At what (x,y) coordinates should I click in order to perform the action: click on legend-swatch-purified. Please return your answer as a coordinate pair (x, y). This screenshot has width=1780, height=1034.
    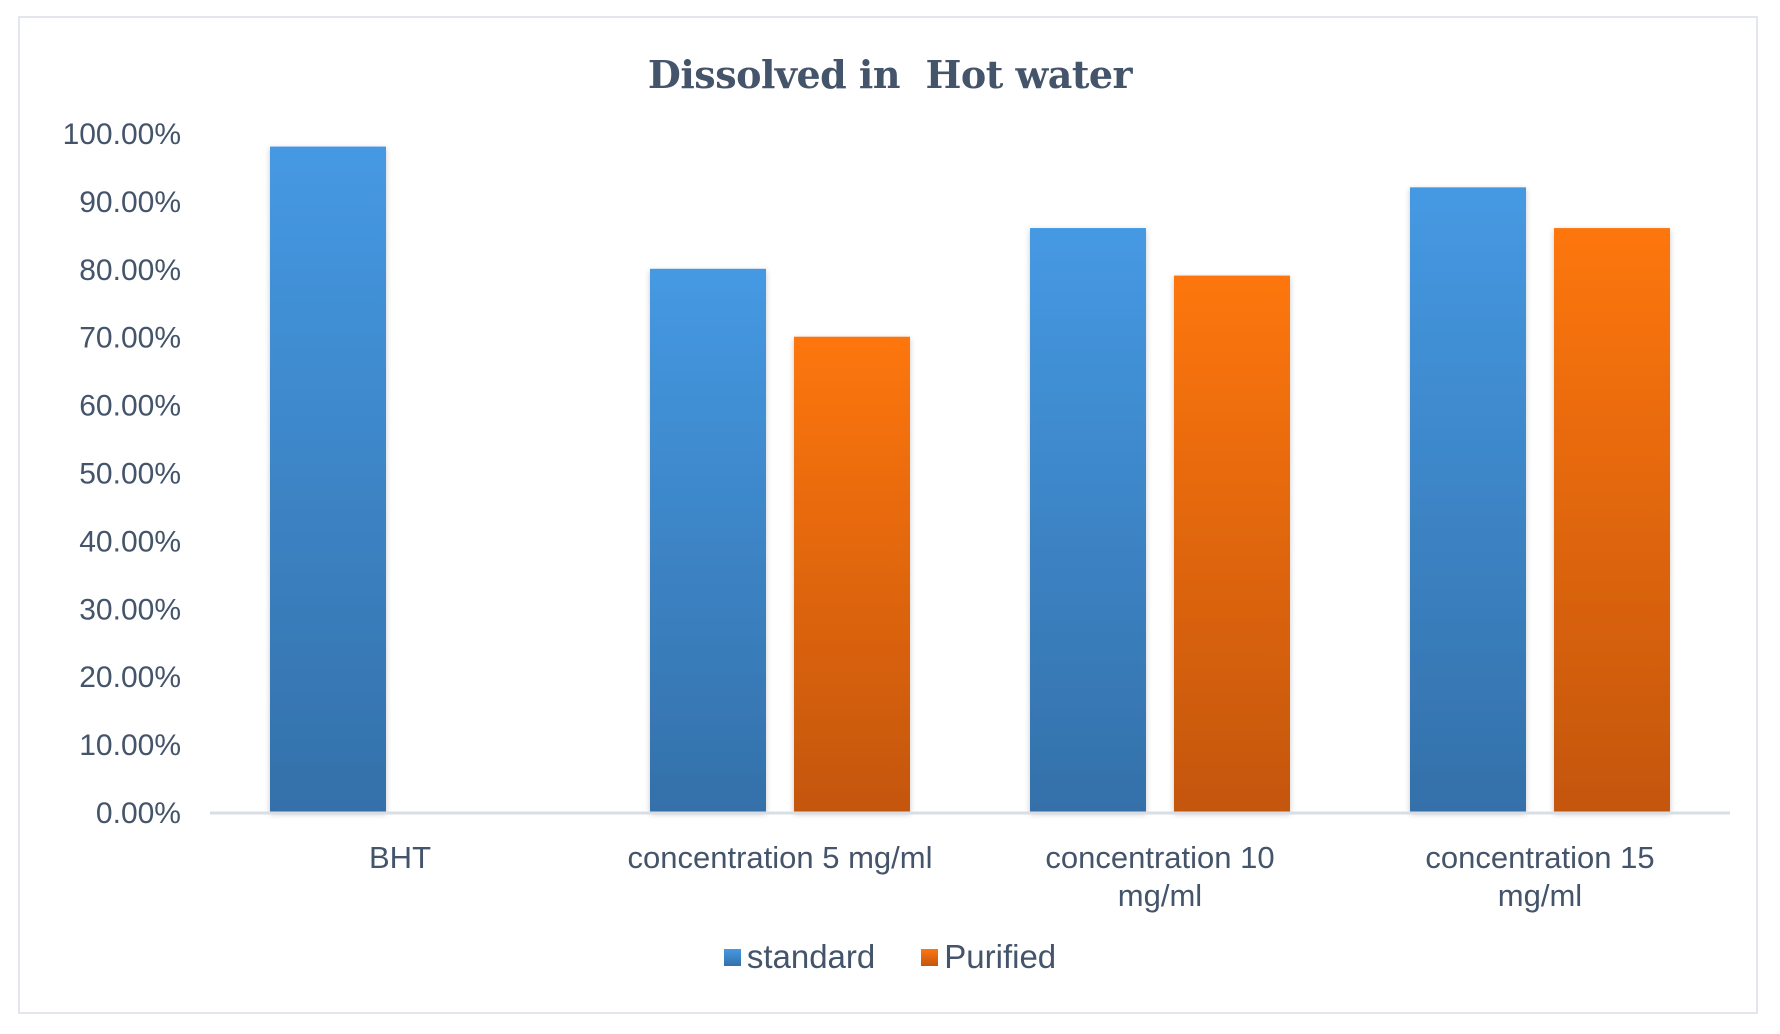
    Looking at the image, I should click on (930, 957).